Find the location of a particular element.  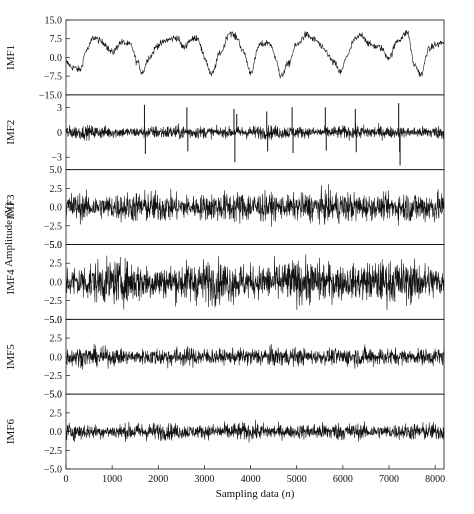

panel-label-imf3: IMF3 is located at coordinates (11, 207).